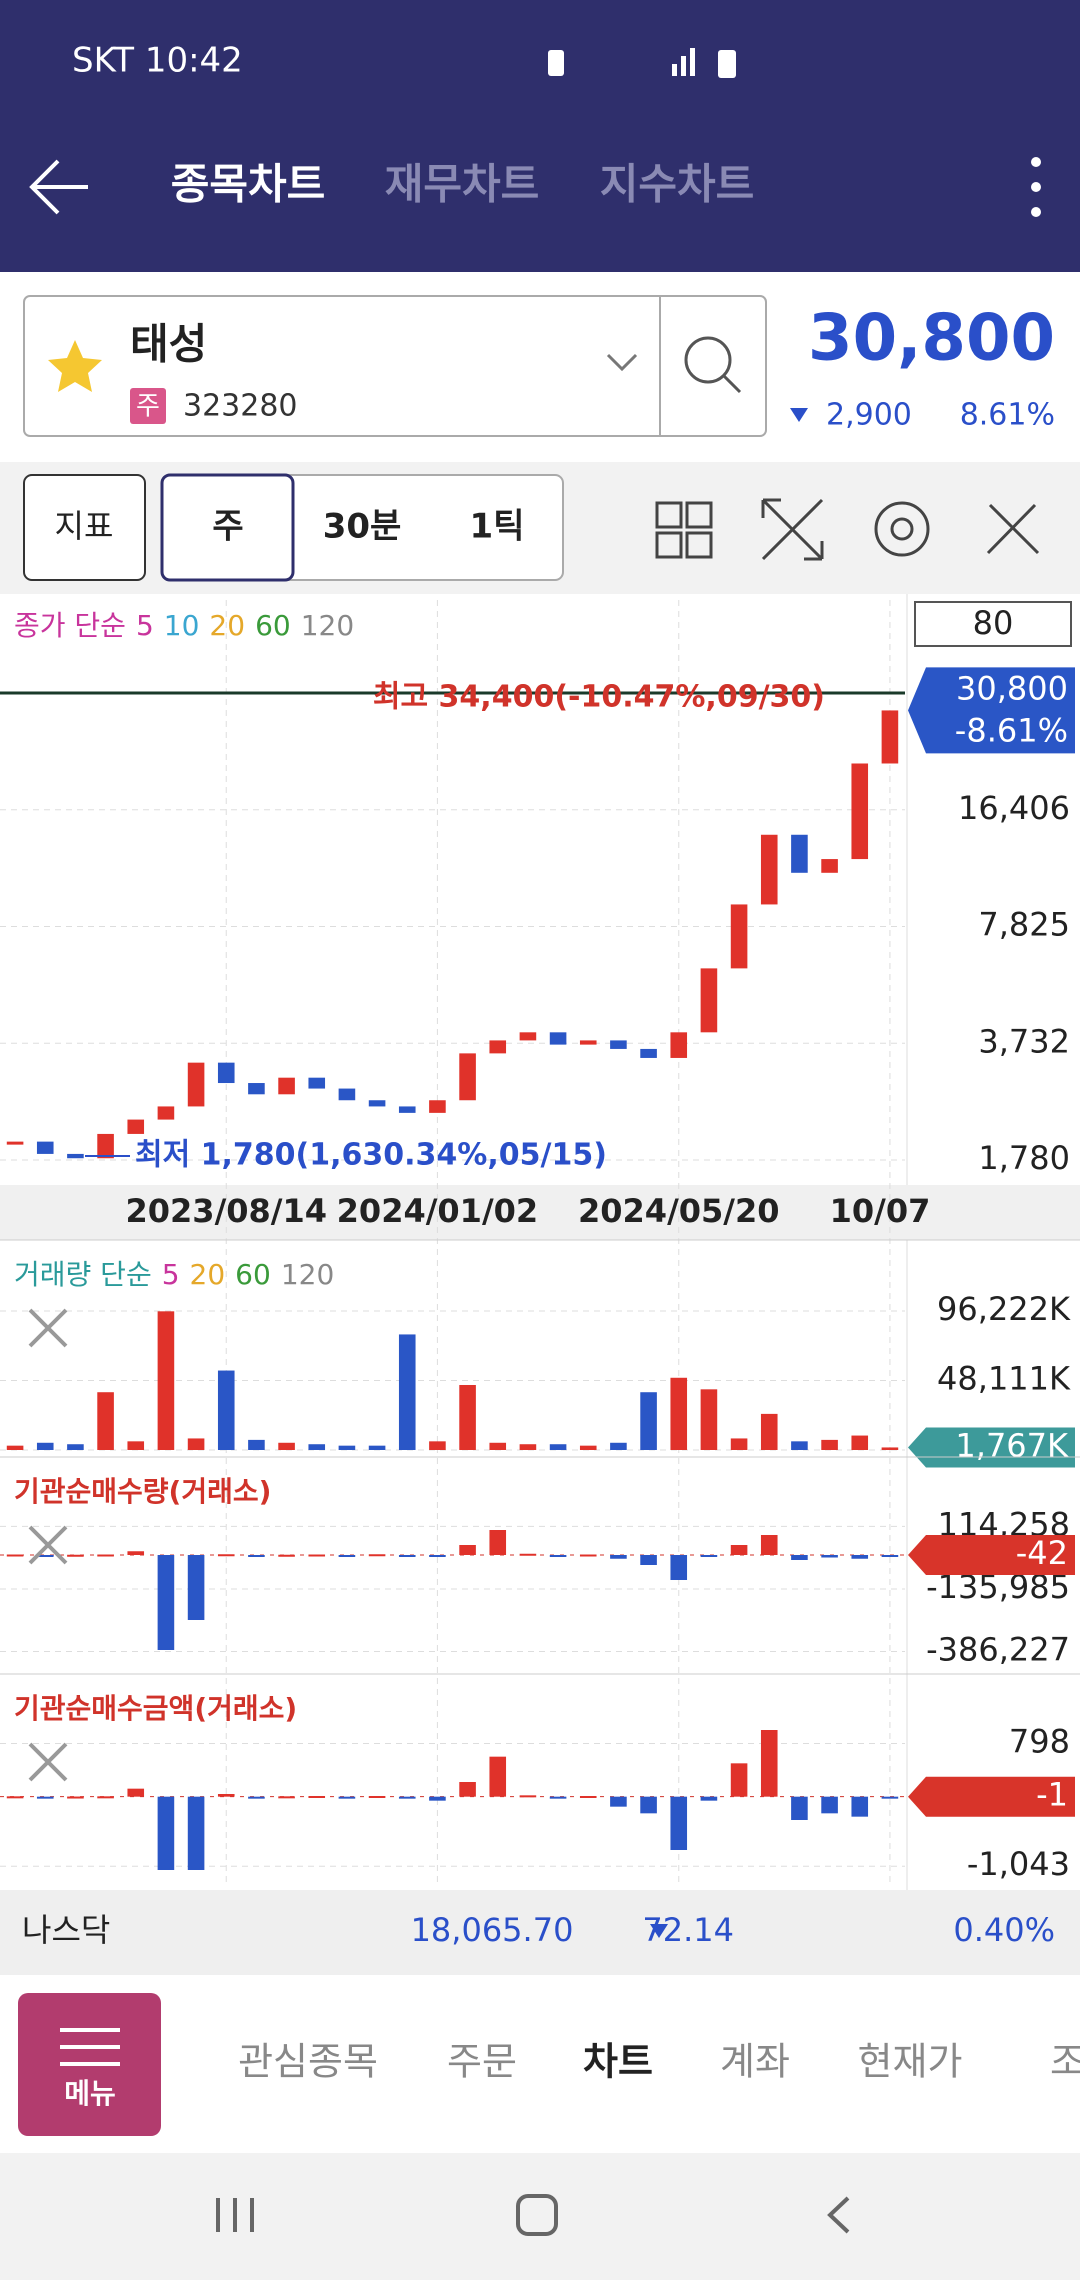  Describe the element at coordinates (847, 529) in the screenshot. I see `toolbar-icons` at that location.